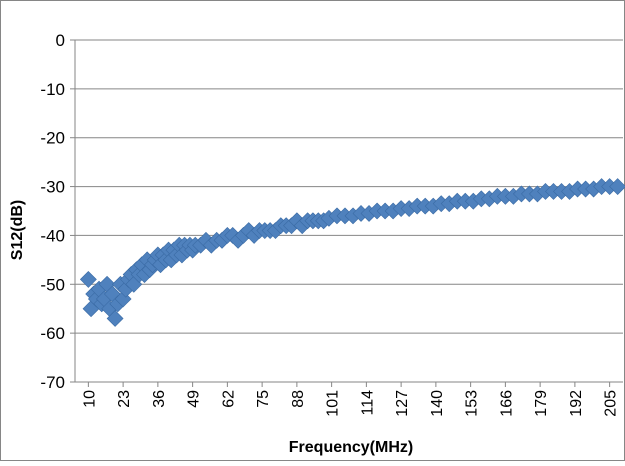  I want to click on x-tick-label: 192, so click(576, 403).